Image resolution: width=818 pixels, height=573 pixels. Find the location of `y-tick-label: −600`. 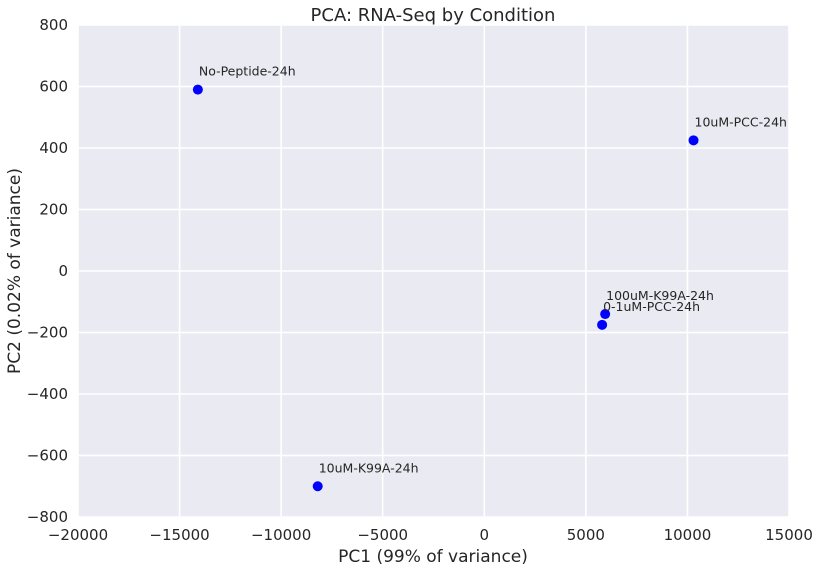

y-tick-label: −600 is located at coordinates (47, 456).